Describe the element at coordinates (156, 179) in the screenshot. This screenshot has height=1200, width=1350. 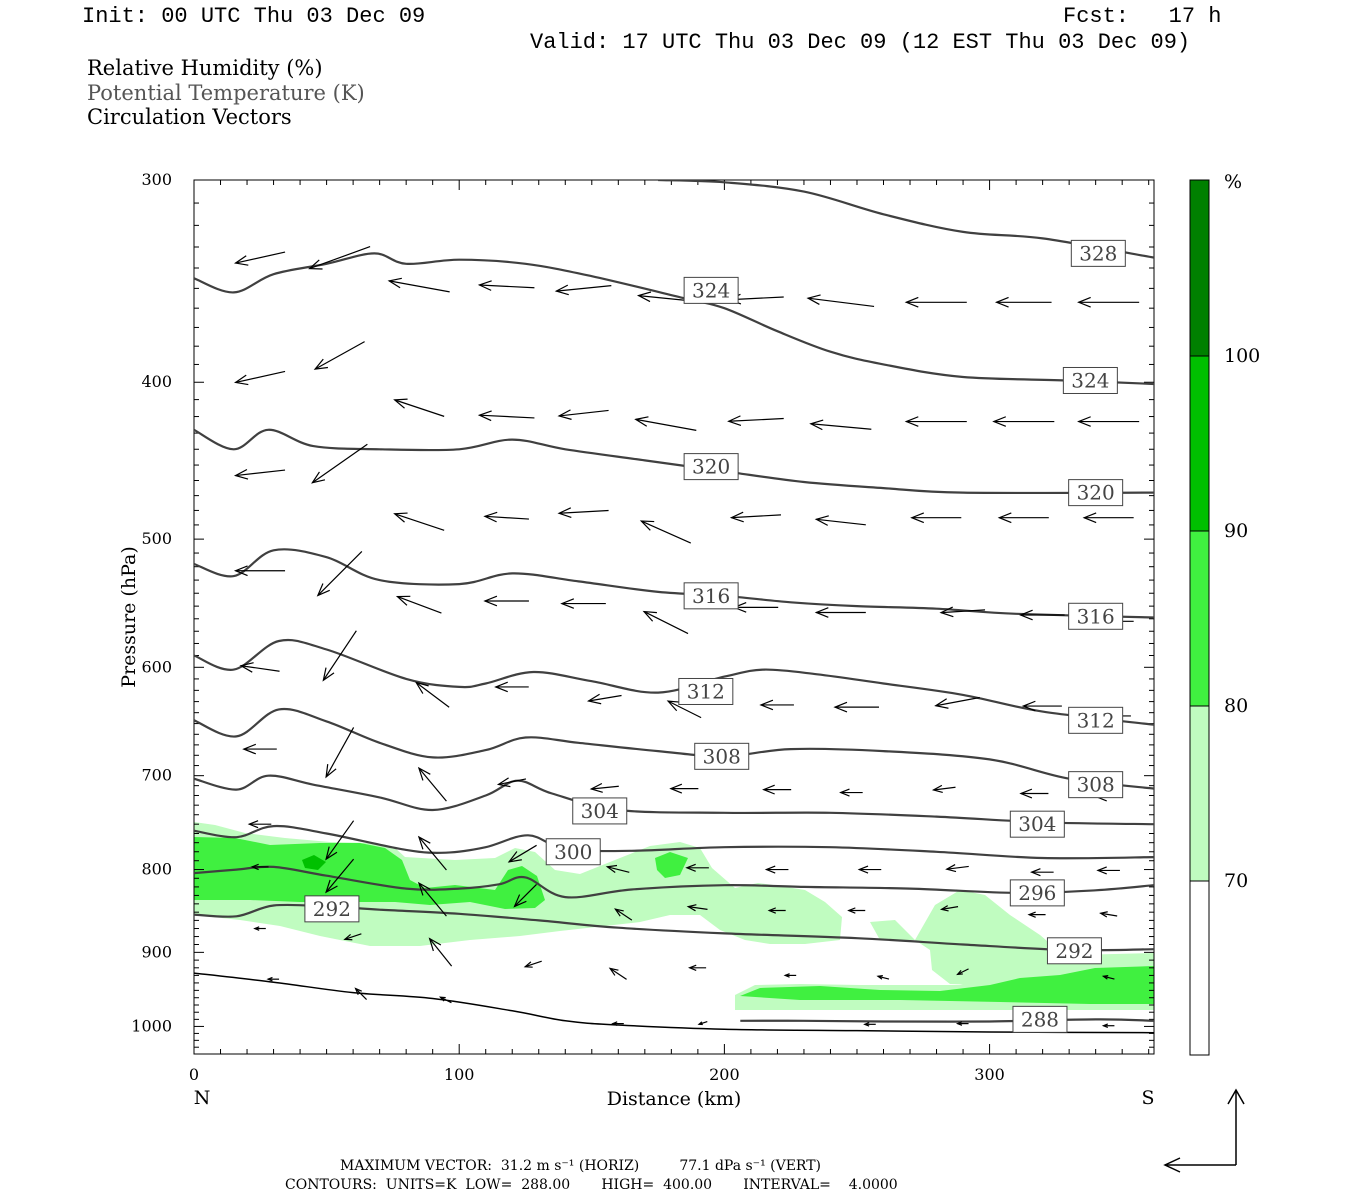
I see `y-tick-label: 300` at that location.